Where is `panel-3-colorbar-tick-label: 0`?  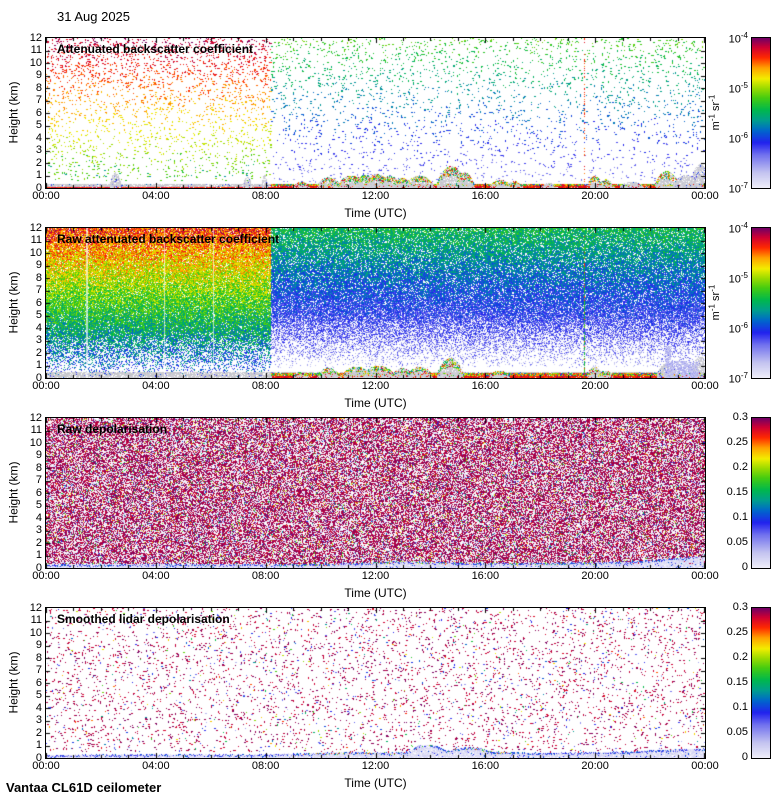
panel-3-colorbar-tick-label: 0 is located at coordinates (744, 567).